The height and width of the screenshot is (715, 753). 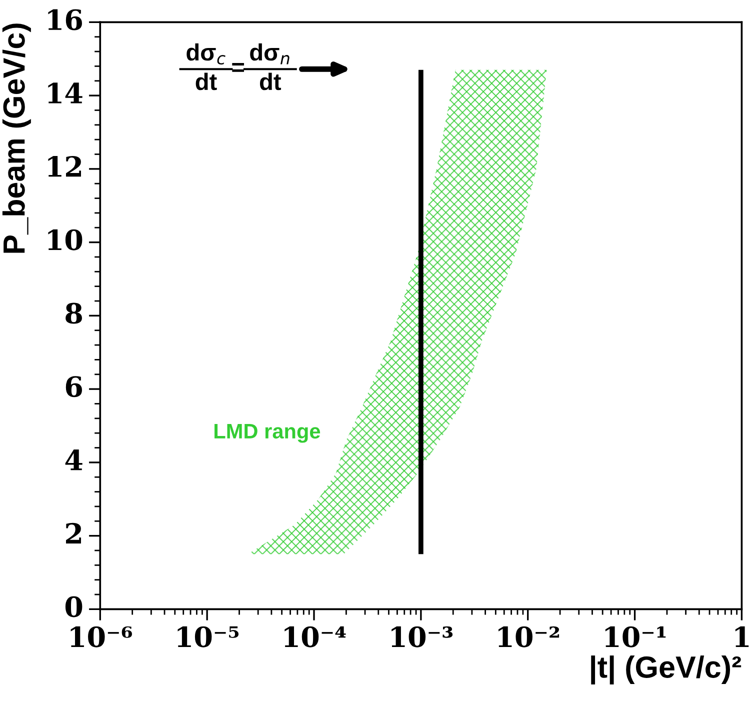 What do you see at coordinates (16, 138) in the screenshot?
I see `y-axis-title: P_beam (GeV/c)` at bounding box center [16, 138].